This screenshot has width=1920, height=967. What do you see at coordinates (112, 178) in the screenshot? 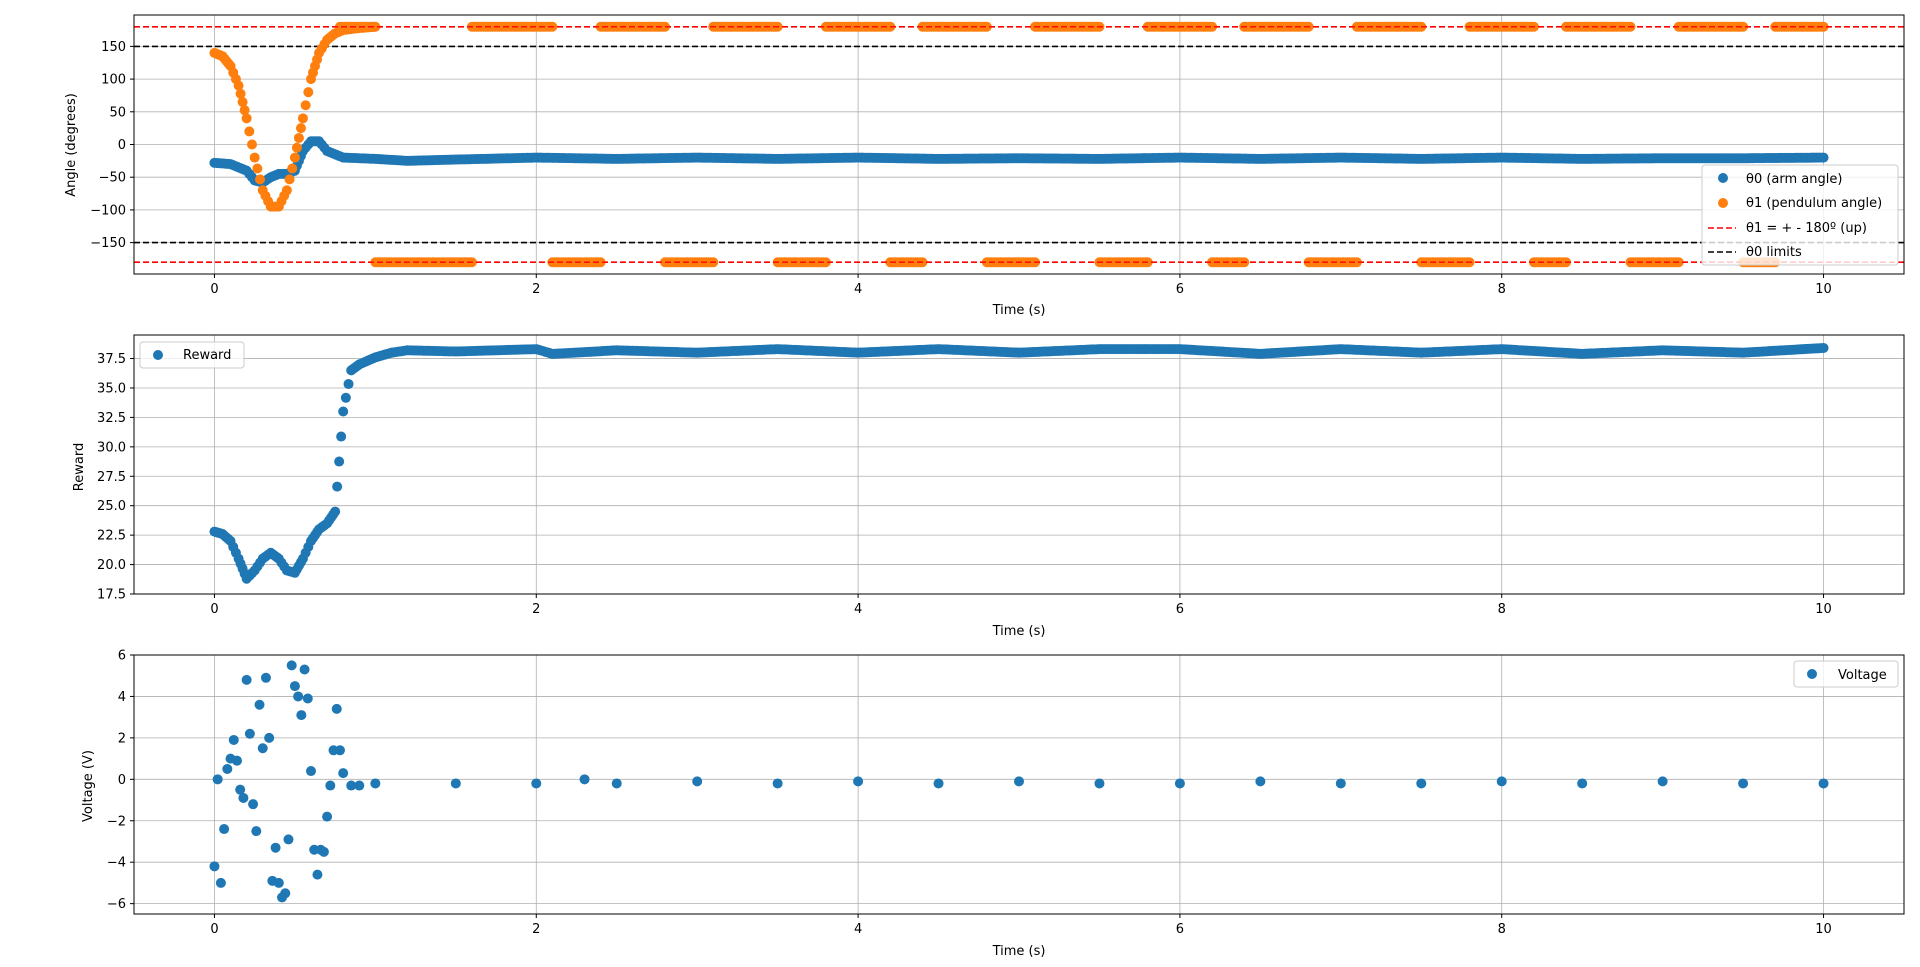
I see `y-tick-label: −50` at bounding box center [112, 178].